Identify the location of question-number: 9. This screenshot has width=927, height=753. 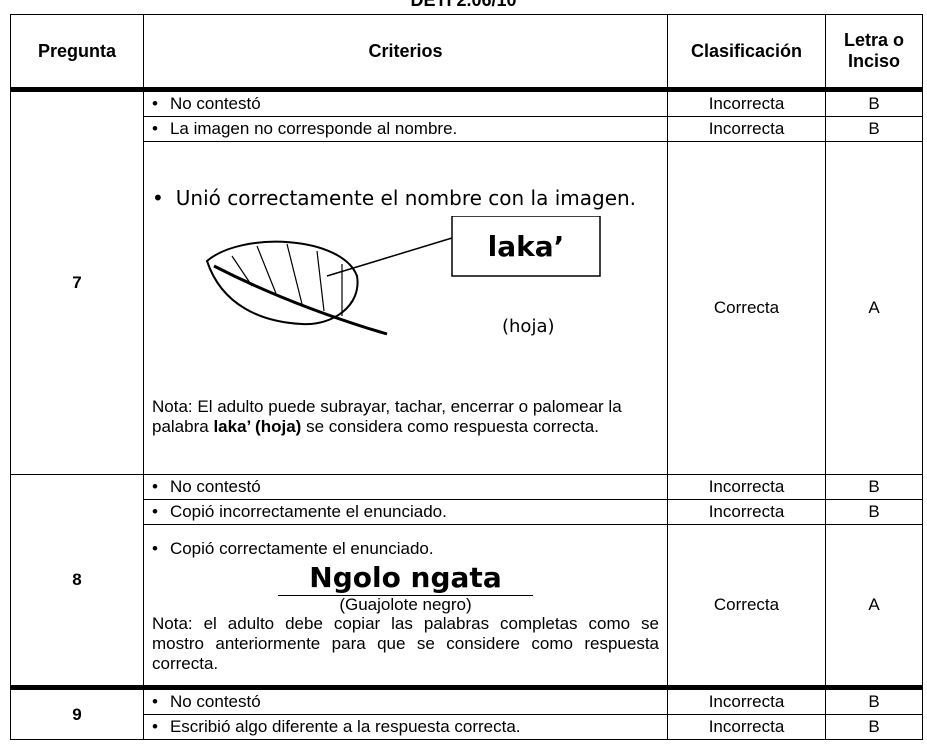
(77, 712).